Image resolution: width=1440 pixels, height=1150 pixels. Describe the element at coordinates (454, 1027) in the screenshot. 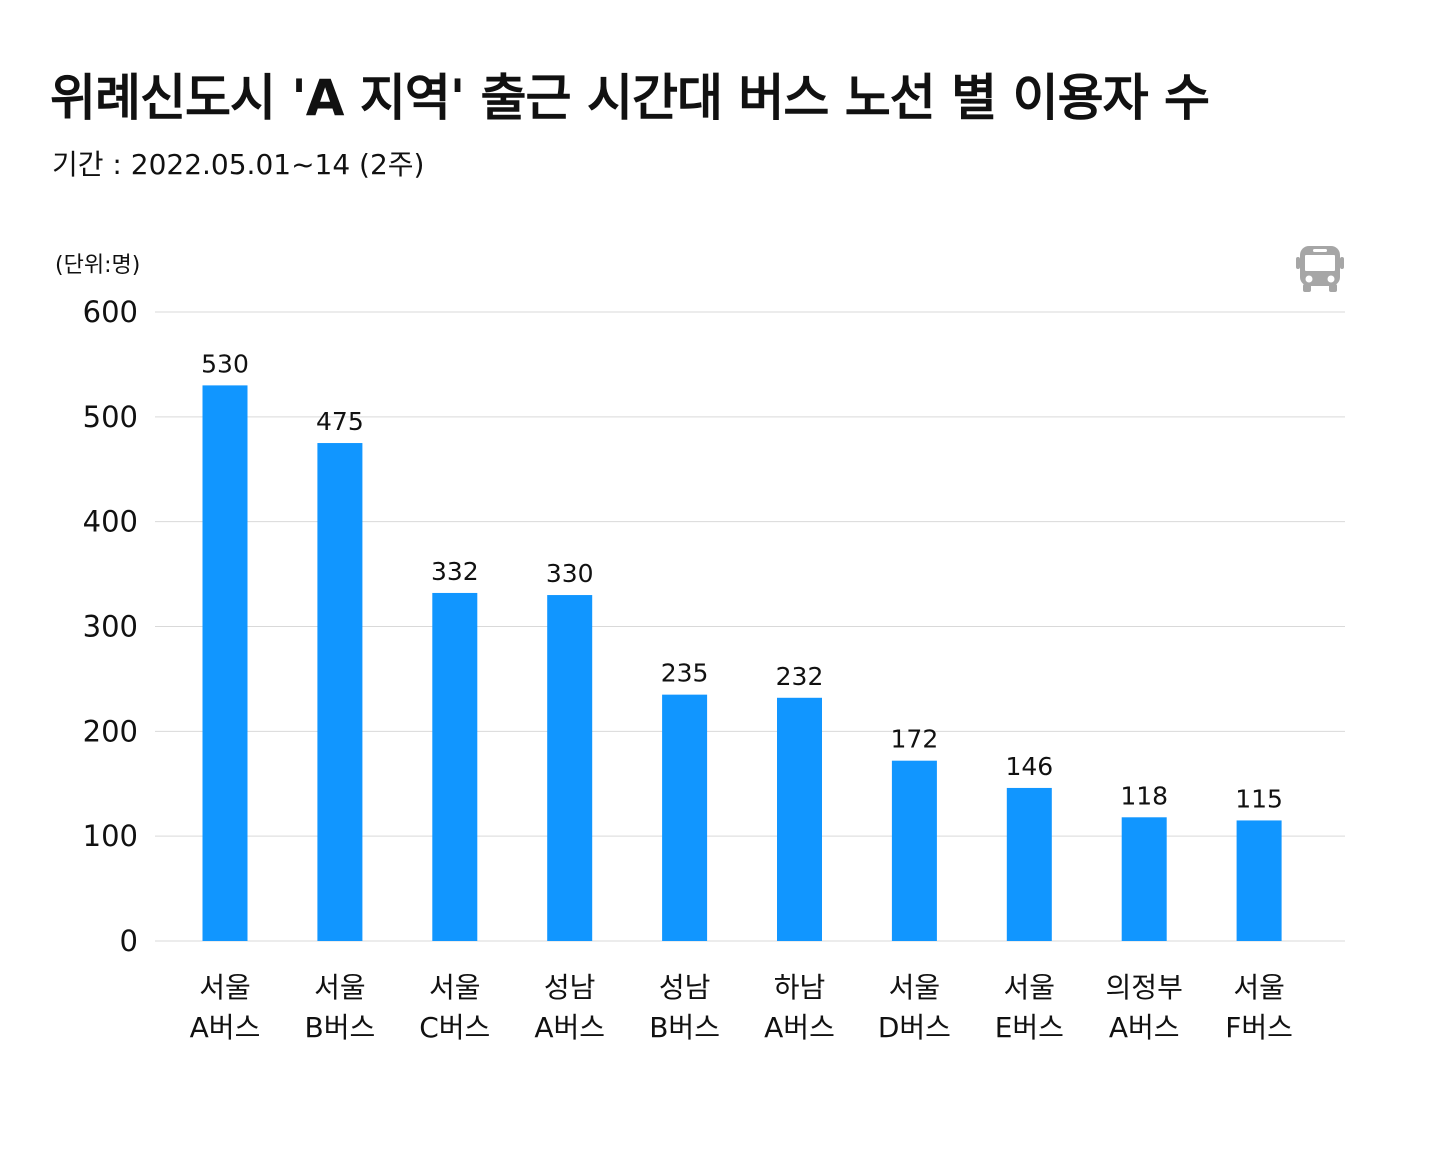

I see `x-tick-label: C버스` at that location.